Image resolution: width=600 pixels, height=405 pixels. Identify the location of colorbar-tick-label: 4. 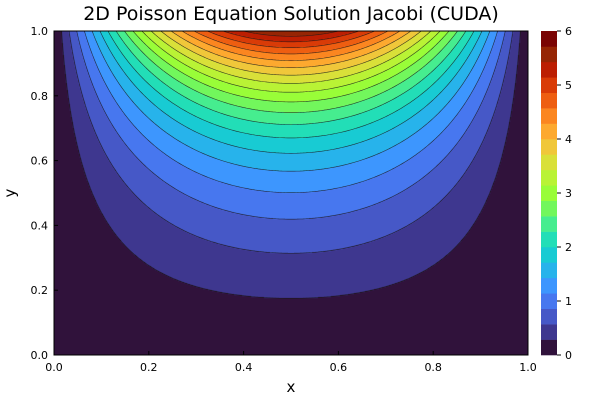
(568, 139).